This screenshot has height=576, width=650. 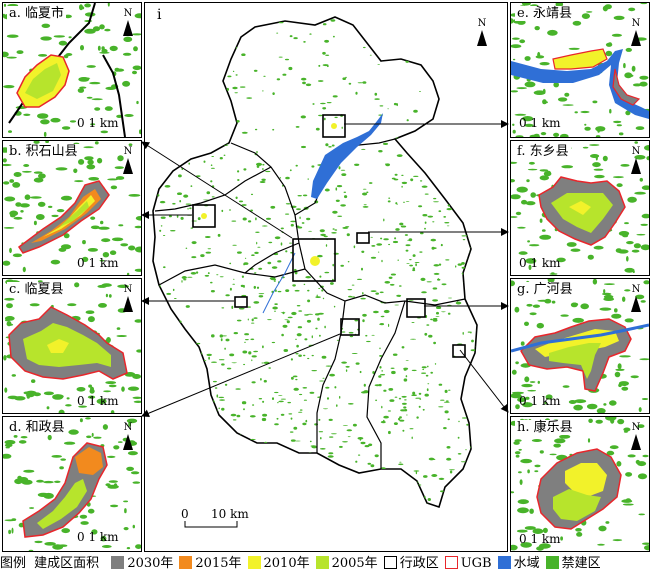 I want to click on locator-box-d, so click(x=350, y=327).